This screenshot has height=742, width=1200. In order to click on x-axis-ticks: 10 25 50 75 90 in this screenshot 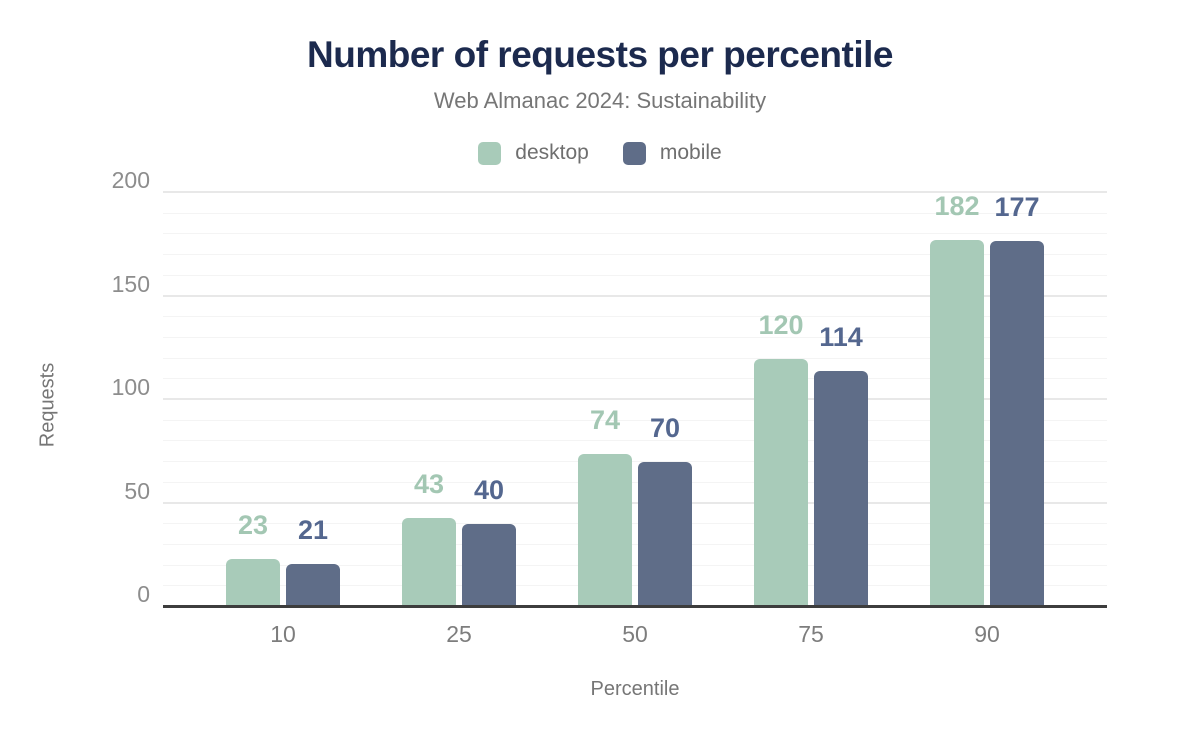, I will do `click(635, 634)`.